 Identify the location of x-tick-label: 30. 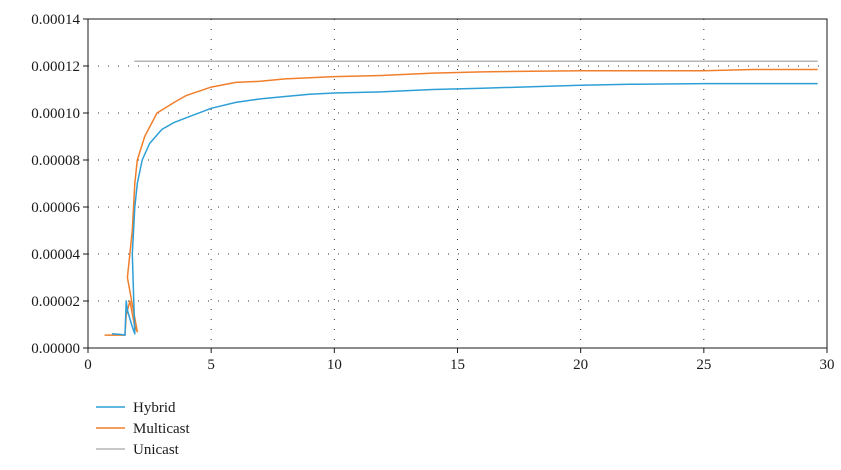
(827, 365).